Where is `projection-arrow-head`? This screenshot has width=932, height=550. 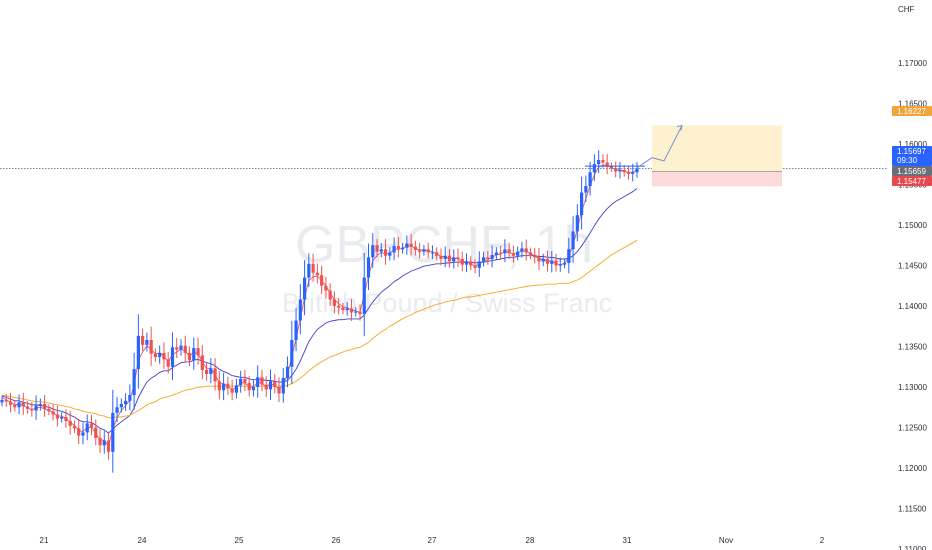 projection-arrow-head is located at coordinates (679, 127).